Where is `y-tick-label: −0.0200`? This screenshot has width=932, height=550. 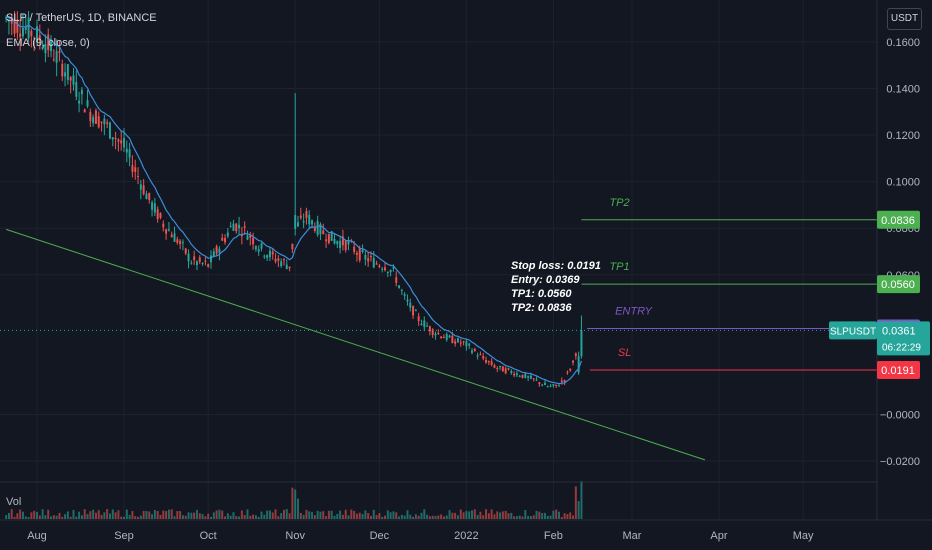 y-tick-label: −0.0200 is located at coordinates (900, 462).